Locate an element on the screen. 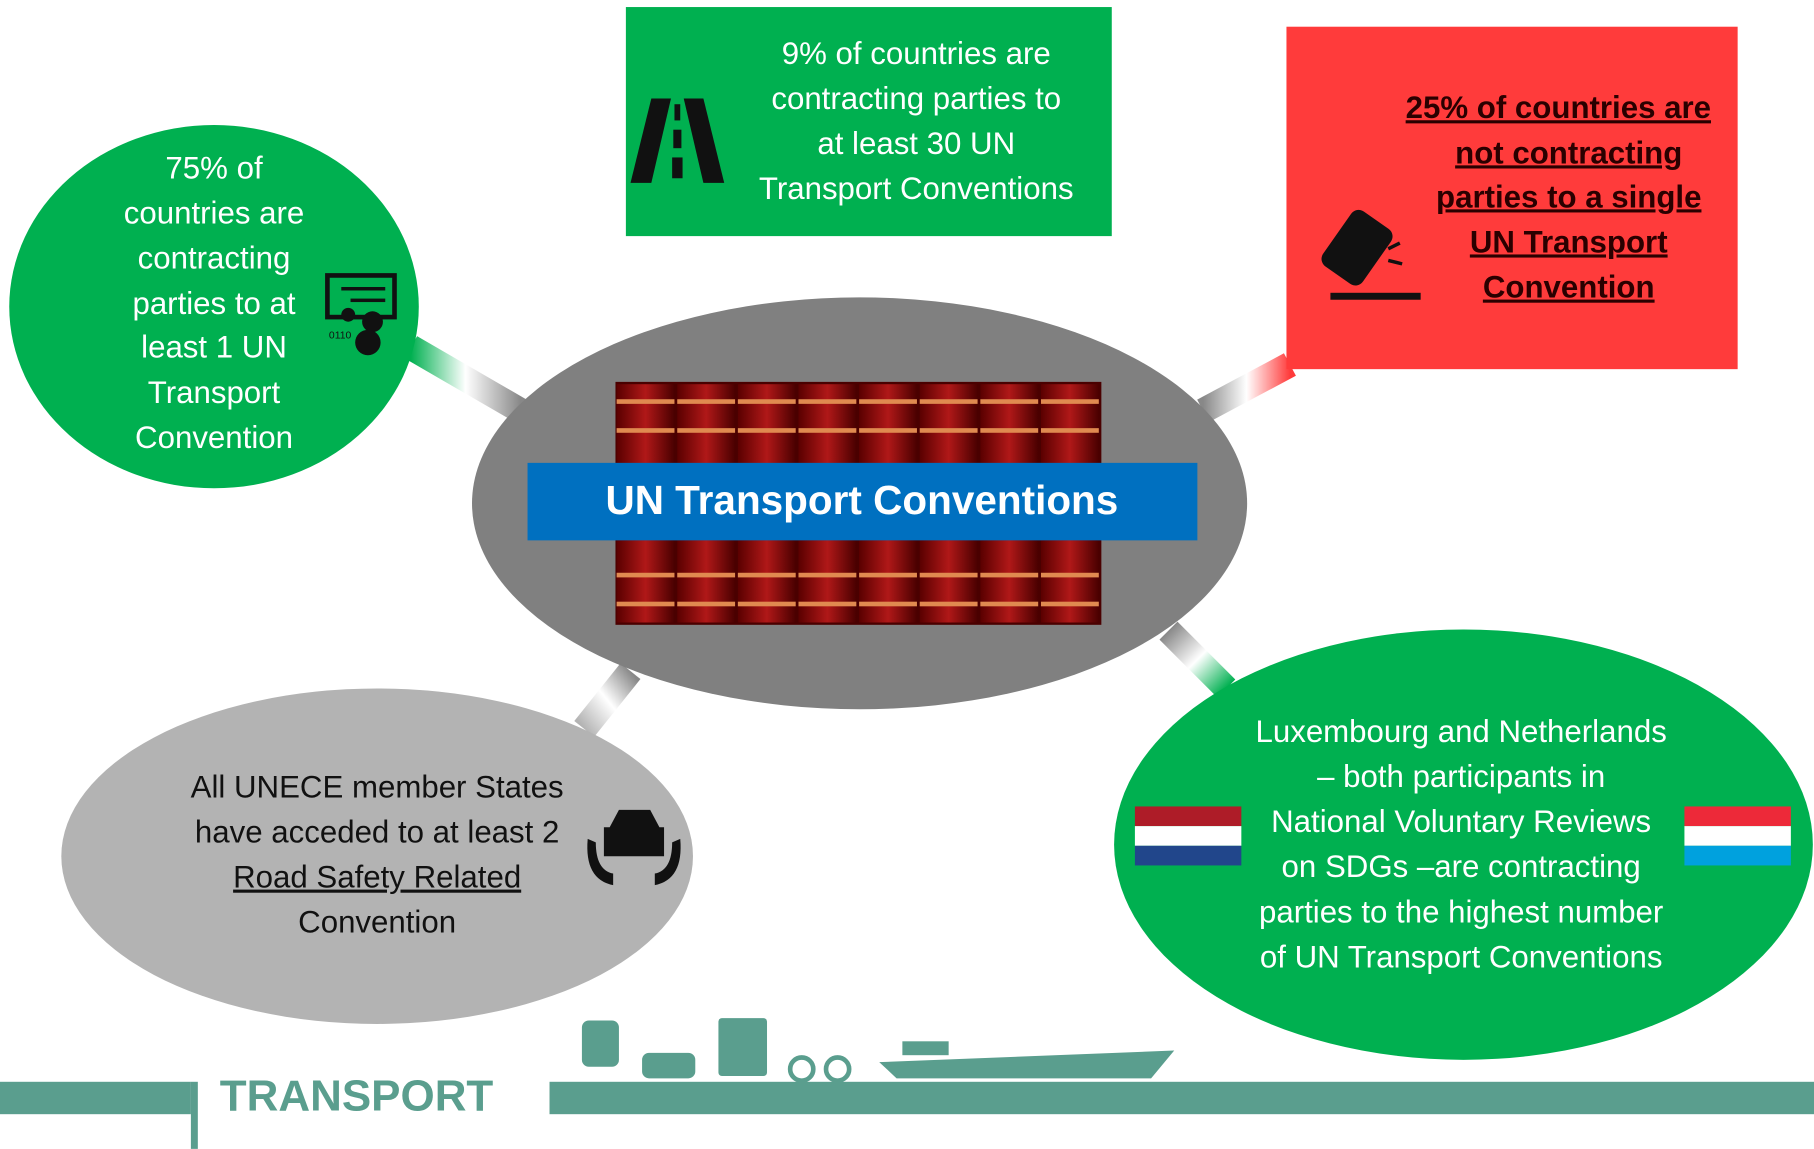 This screenshot has width=1814, height=1149. node-text: 9% of countries are is located at coordinates (916, 53).